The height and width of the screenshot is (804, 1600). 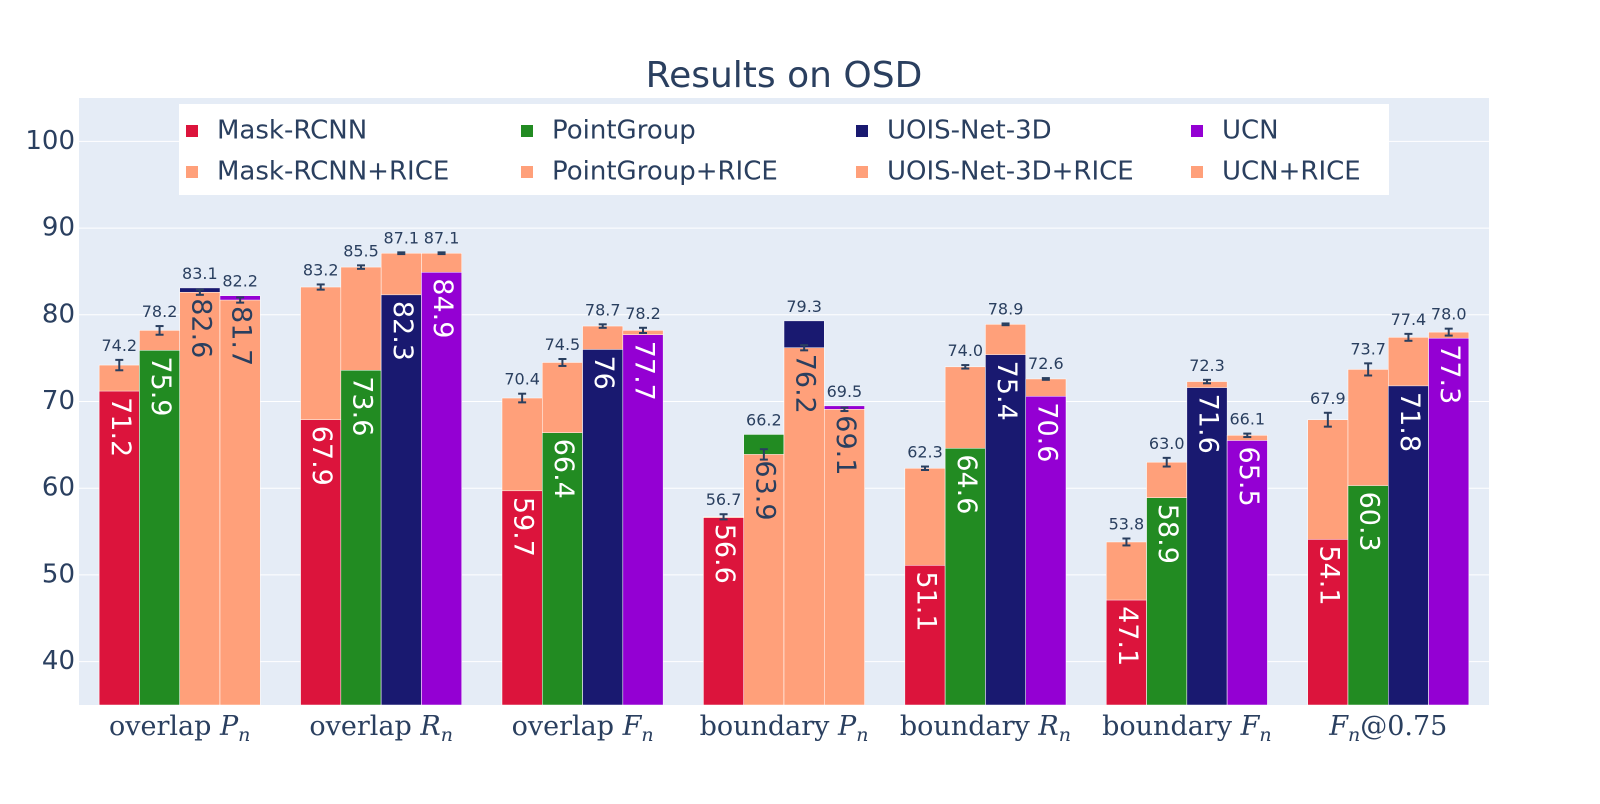 What do you see at coordinates (361, 250) in the screenshot?
I see `value-label: 85.5` at bounding box center [361, 250].